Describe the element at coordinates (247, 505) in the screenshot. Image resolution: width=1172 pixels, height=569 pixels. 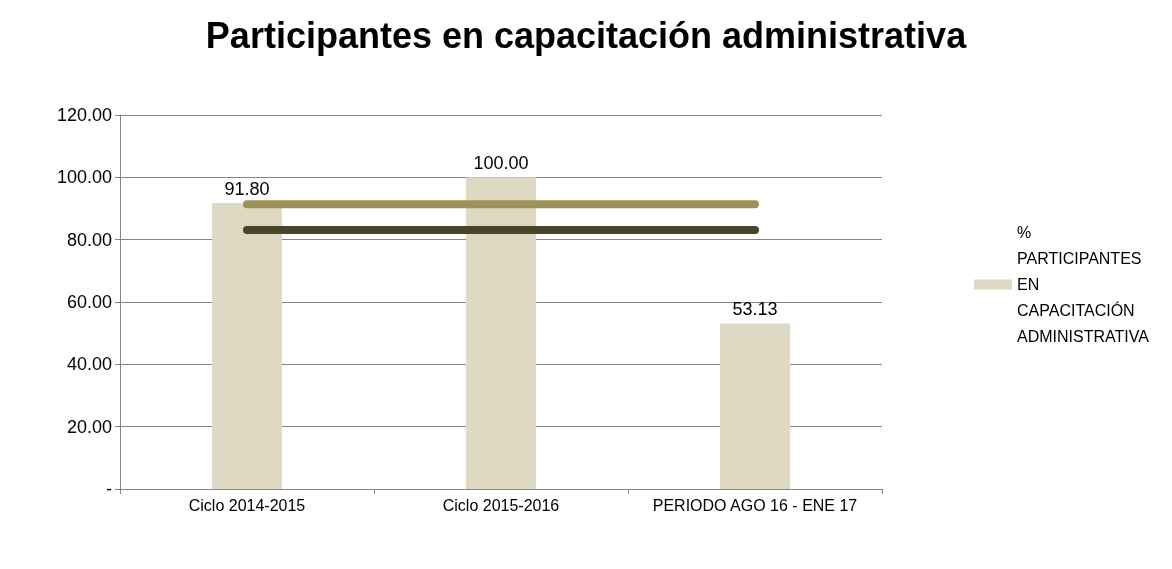
I see `x-tick-label: Ciclo 2014-2015` at that location.